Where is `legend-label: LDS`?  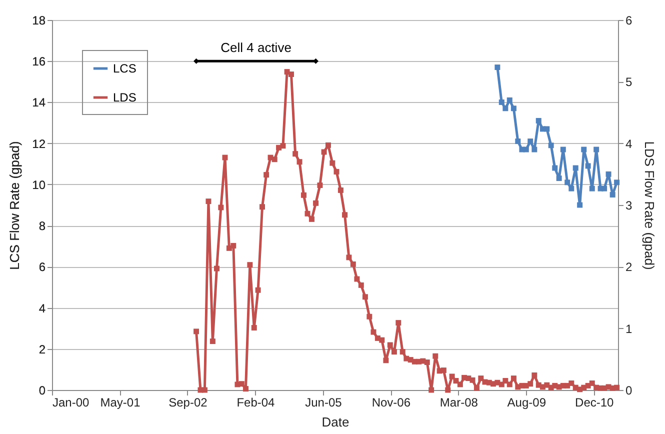
legend-label: LDS is located at coordinates (124, 97).